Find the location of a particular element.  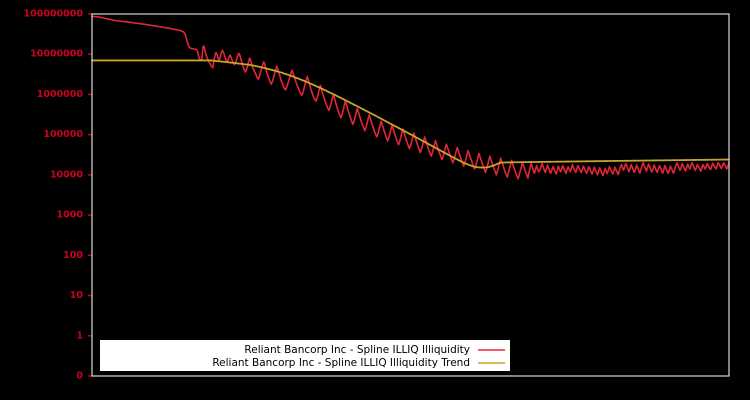

y-axis-tick-label: 10000 is located at coordinates (66, 174).